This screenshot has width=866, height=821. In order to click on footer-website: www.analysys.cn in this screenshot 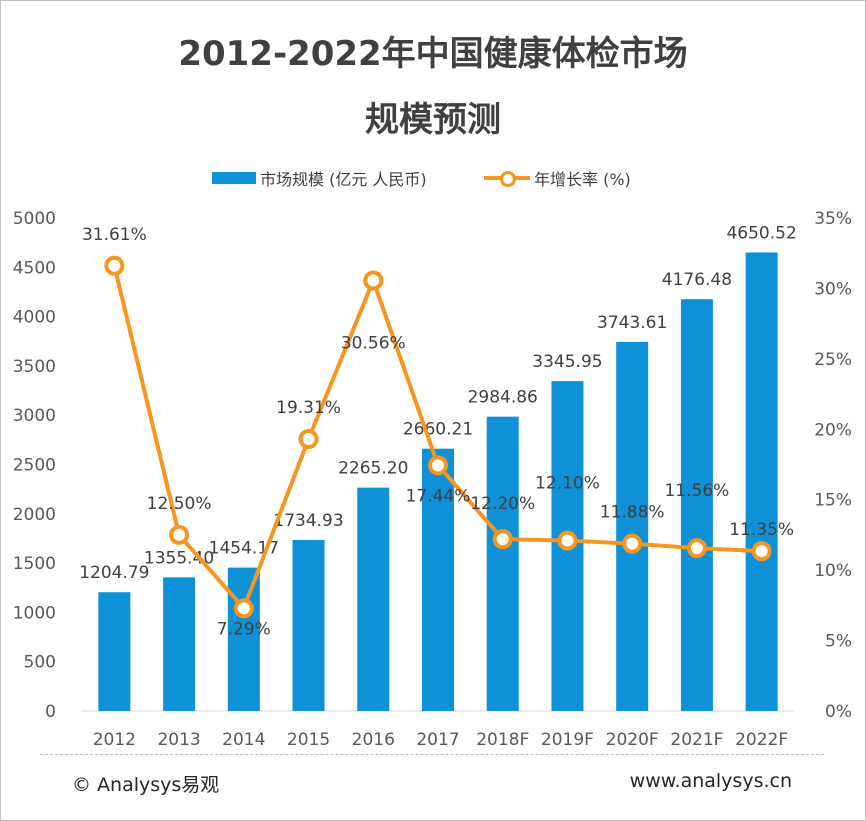, I will do `click(710, 781)`.